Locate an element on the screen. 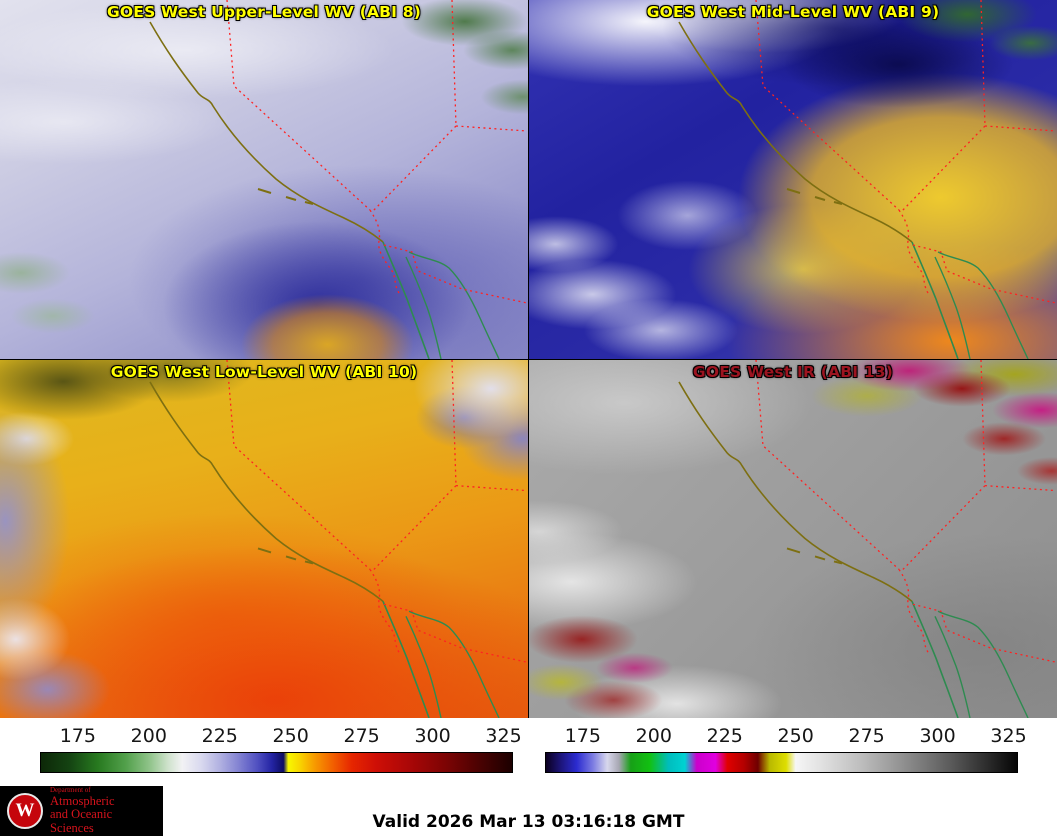  wv-colorbar-gradient is located at coordinates (276, 762).